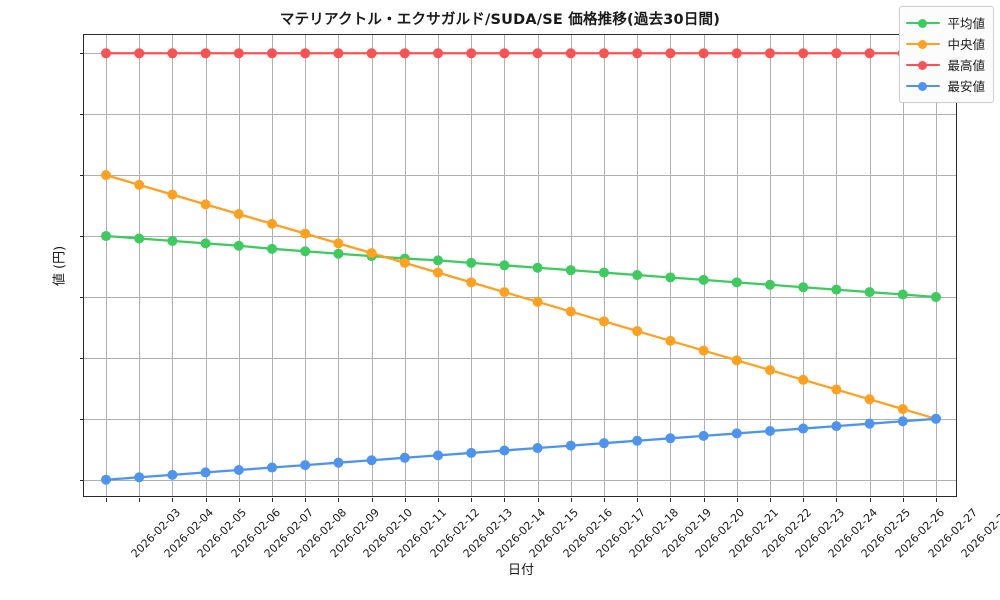 This screenshot has height=600, width=1000. Describe the element at coordinates (945, 85) in the screenshot. I see `legend-item-最安値: 最安値` at that location.